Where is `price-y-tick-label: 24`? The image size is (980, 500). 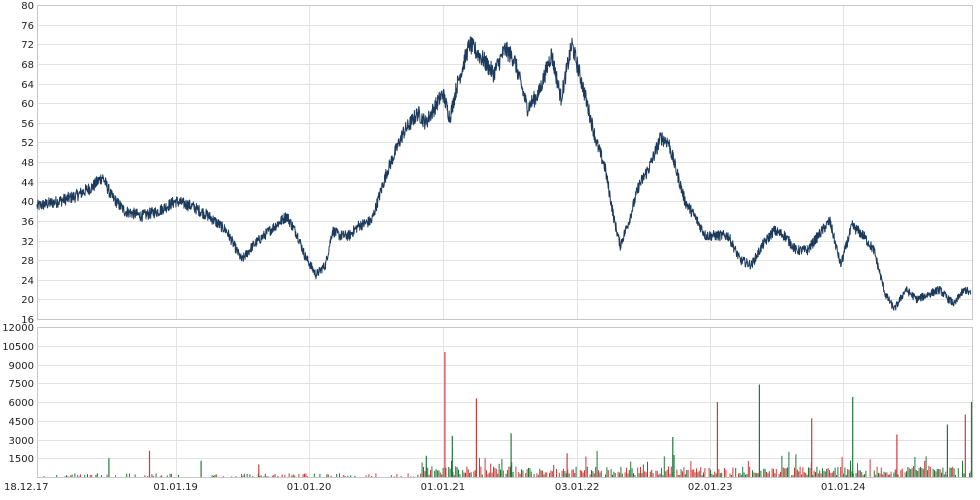 price-y-tick-label: 24 is located at coordinates (27, 281).